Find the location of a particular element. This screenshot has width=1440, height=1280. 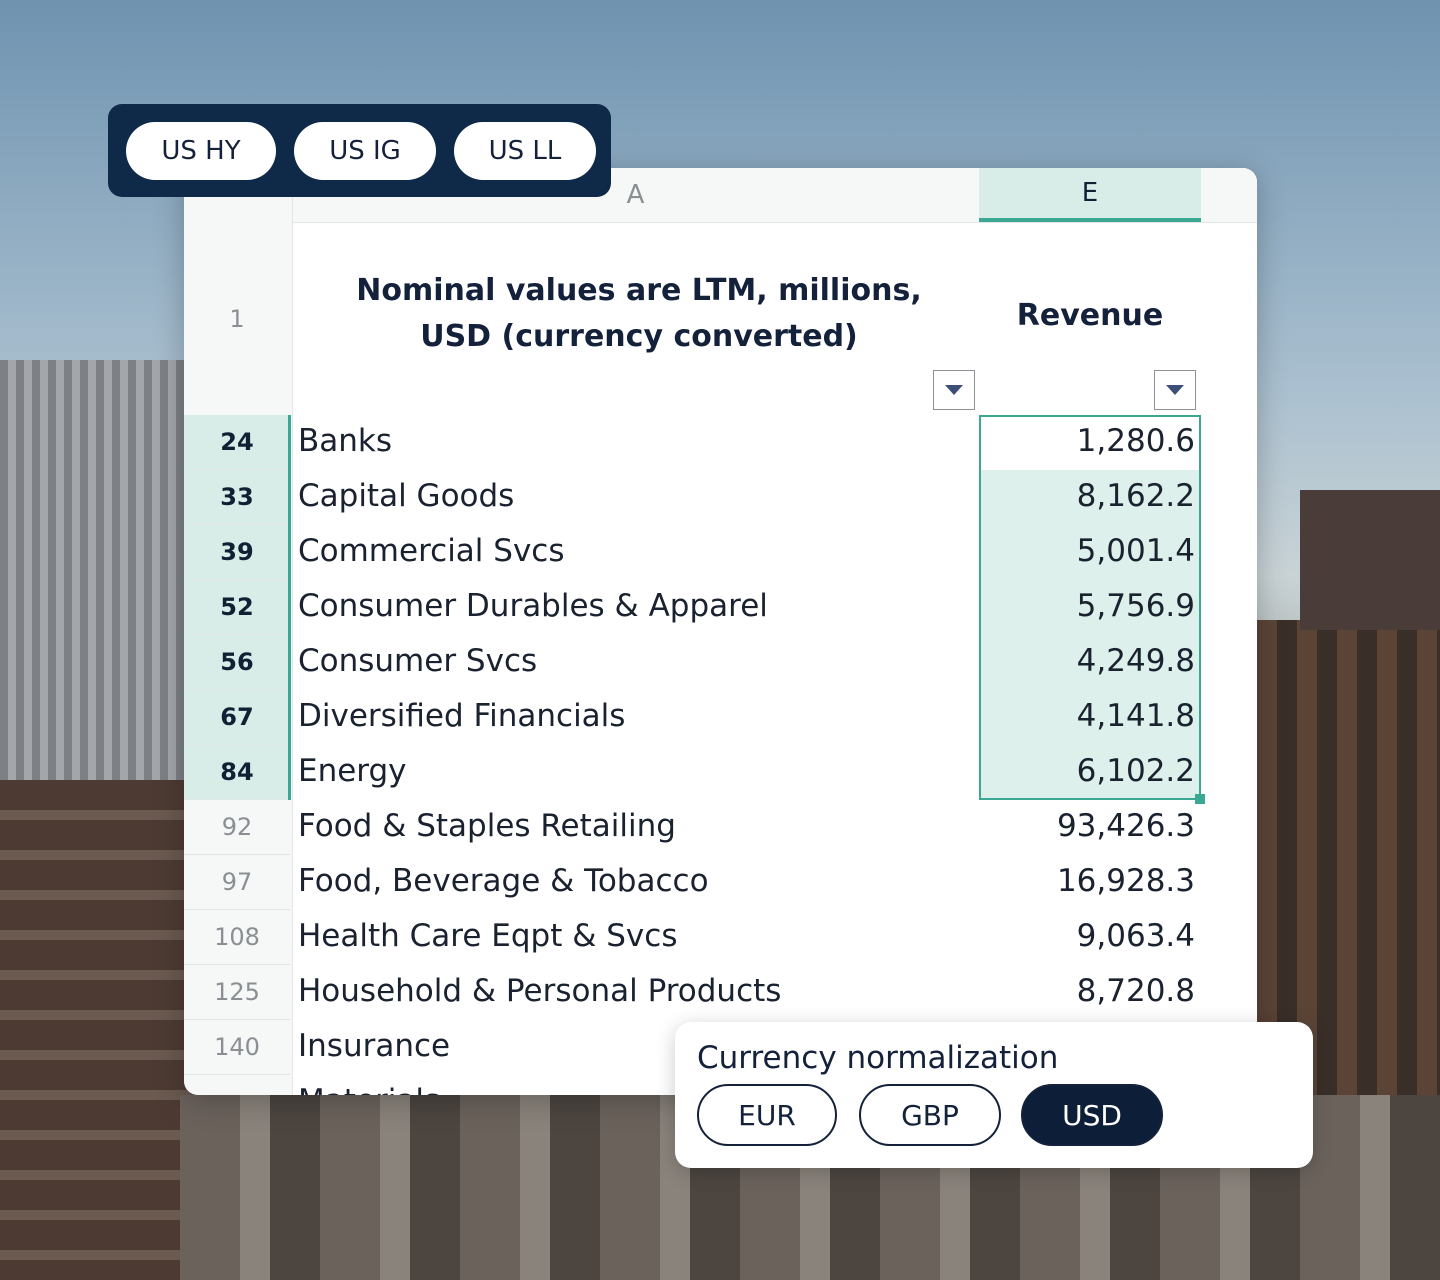

tab: US IG is located at coordinates (365, 151).